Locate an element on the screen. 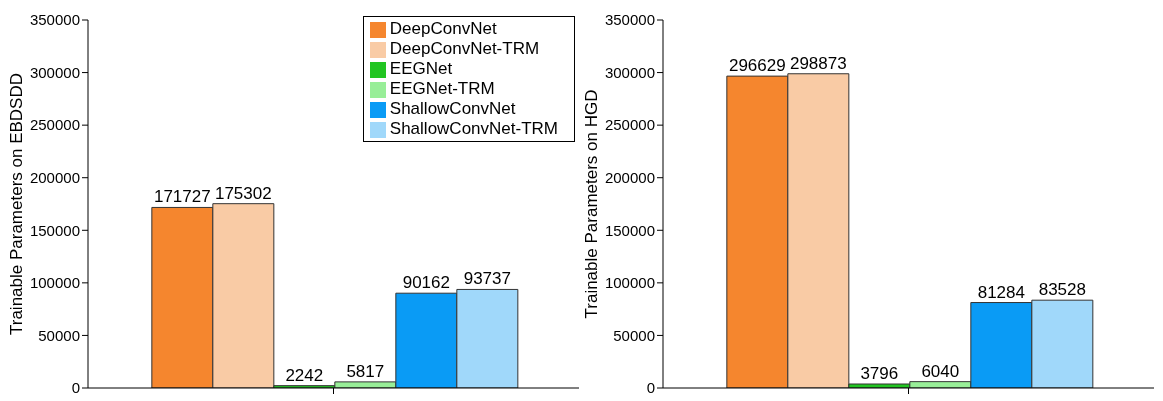 This screenshot has width=1163, height=401. data-label: 83528 is located at coordinates (1062, 290).